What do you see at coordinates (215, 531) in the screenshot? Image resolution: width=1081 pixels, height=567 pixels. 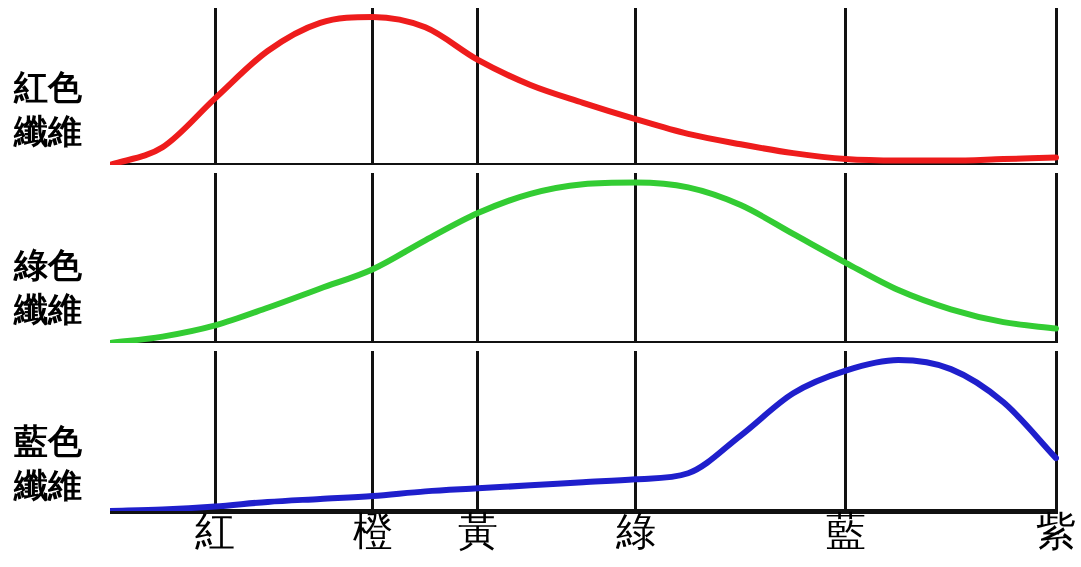 I see `x-tick-label: 紅` at bounding box center [215, 531].